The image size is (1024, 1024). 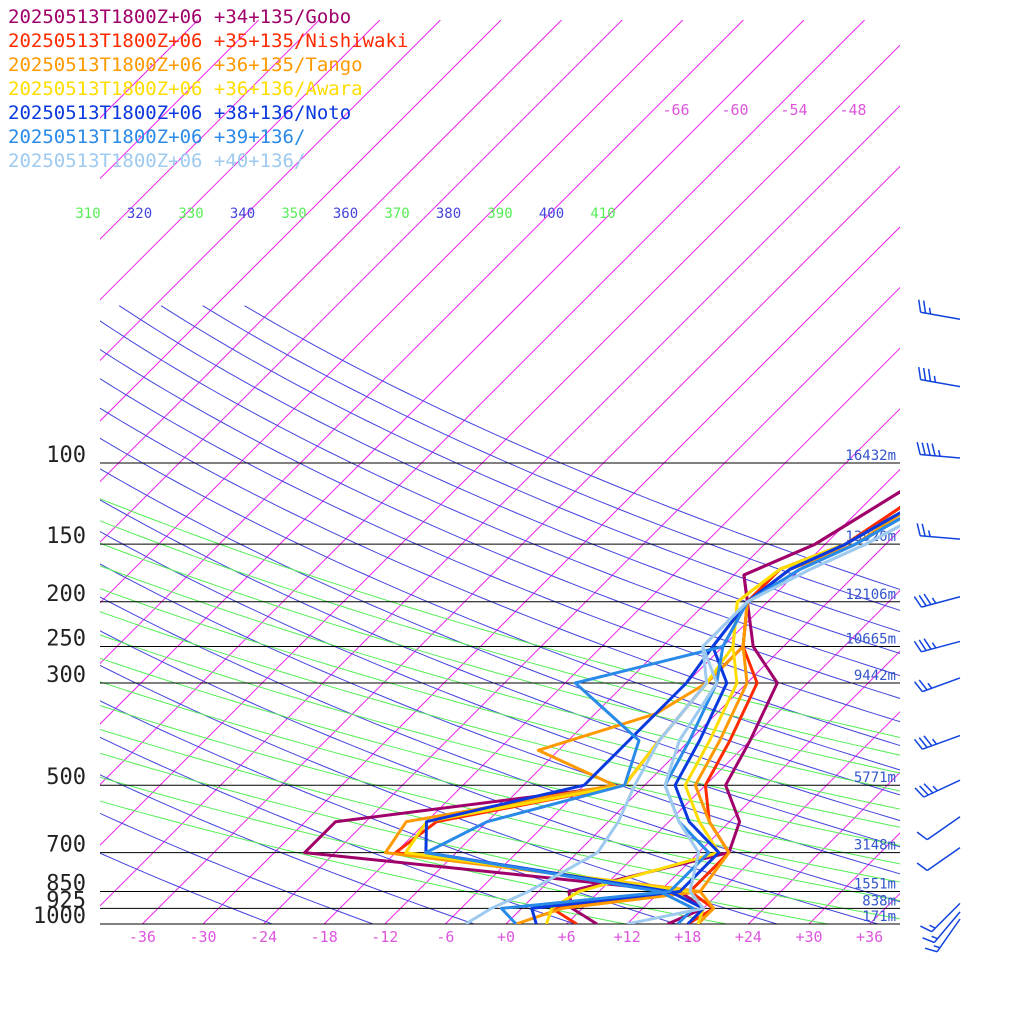 I want to click on pressure-label: 500, so click(x=66, y=777).